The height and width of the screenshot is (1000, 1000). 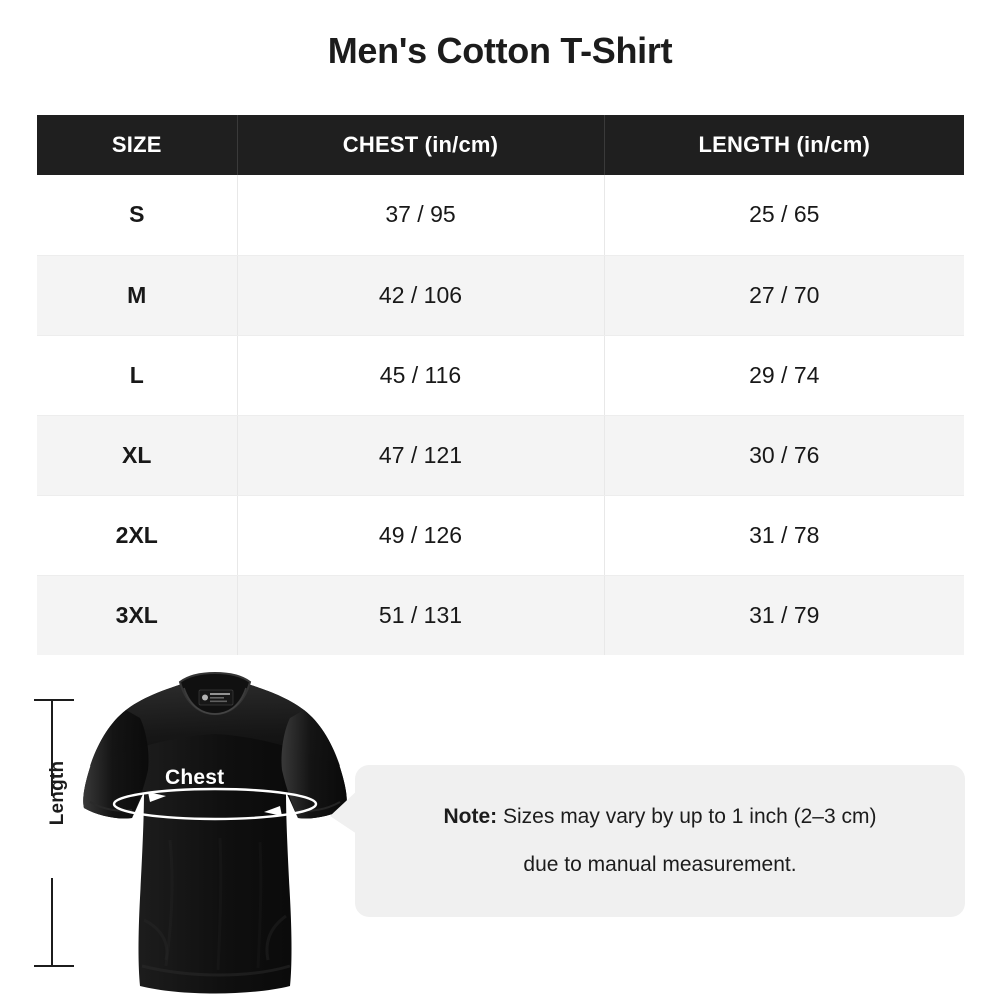 I want to click on cell-chest: 42 / 106, so click(x=421, y=295).